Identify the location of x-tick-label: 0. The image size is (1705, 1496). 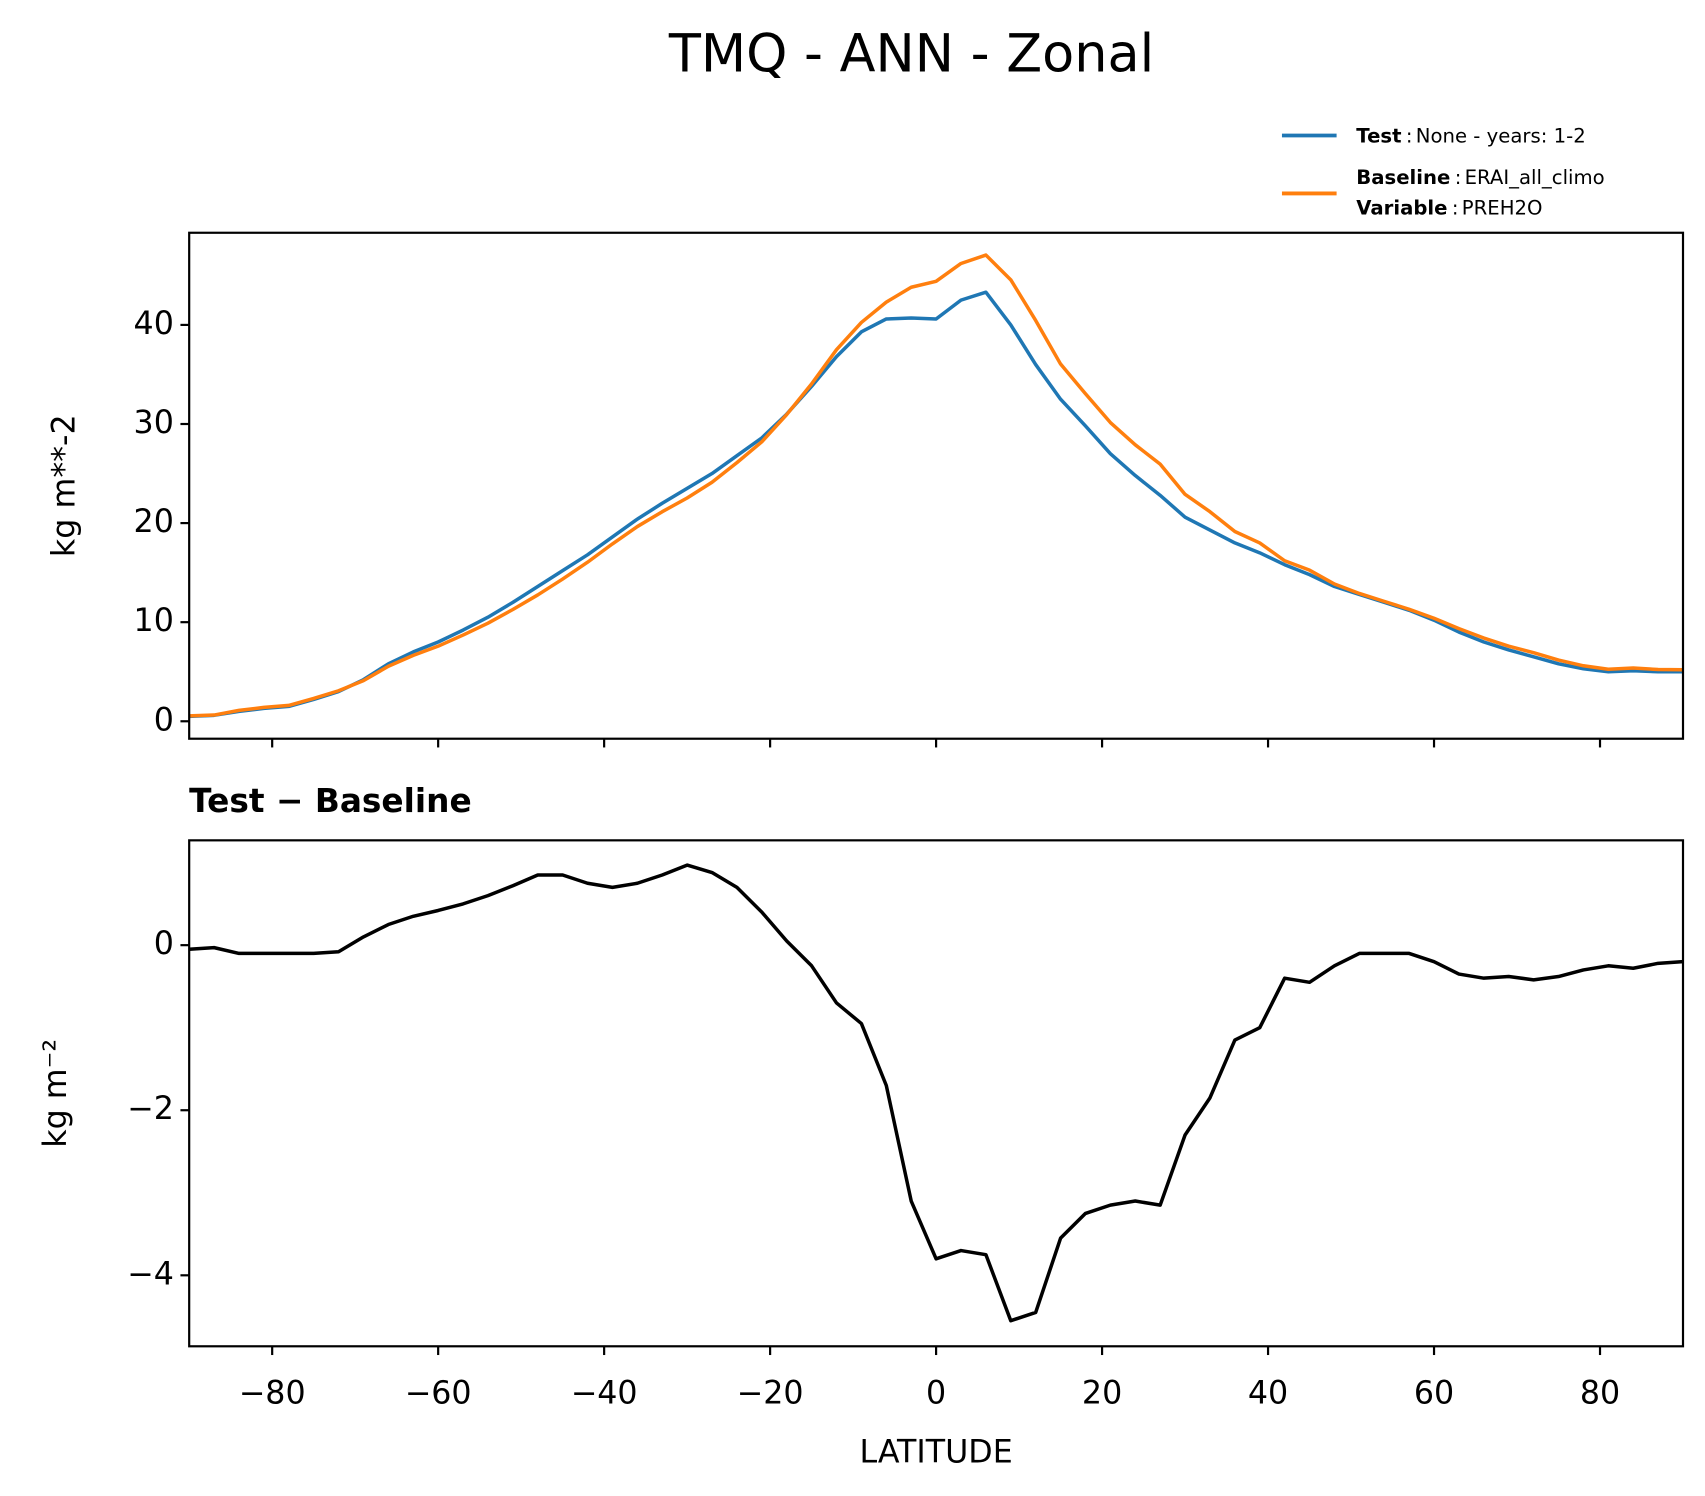
(936, 1393).